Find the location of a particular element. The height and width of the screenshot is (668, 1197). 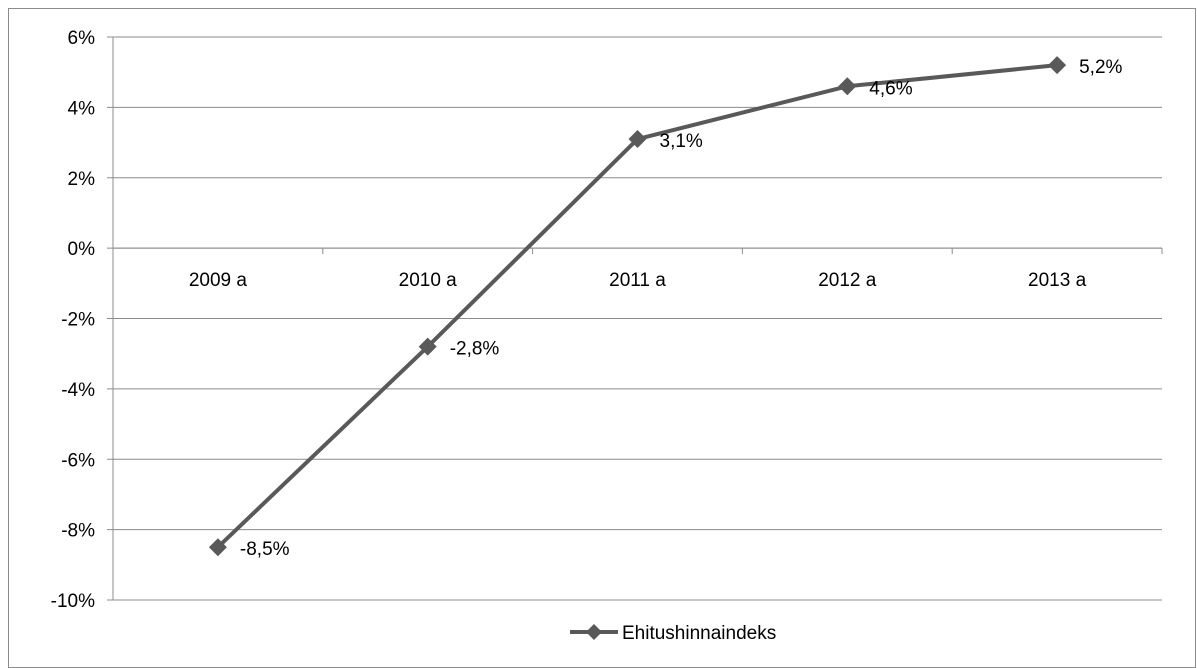

x-tick-label: 2011 a is located at coordinates (637, 280).